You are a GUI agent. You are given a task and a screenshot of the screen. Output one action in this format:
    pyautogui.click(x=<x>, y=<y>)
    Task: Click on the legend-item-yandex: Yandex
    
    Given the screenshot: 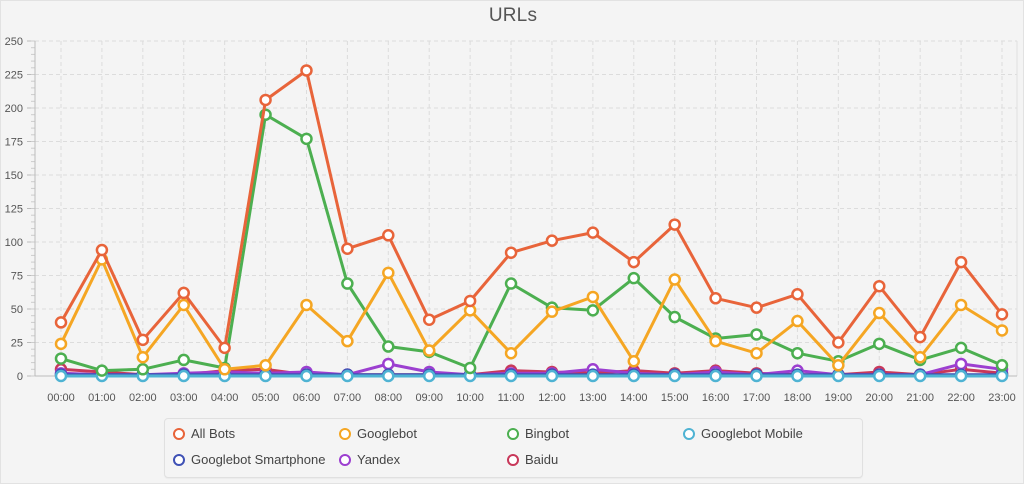 What is the action you would take?
    pyautogui.click(x=369, y=459)
    